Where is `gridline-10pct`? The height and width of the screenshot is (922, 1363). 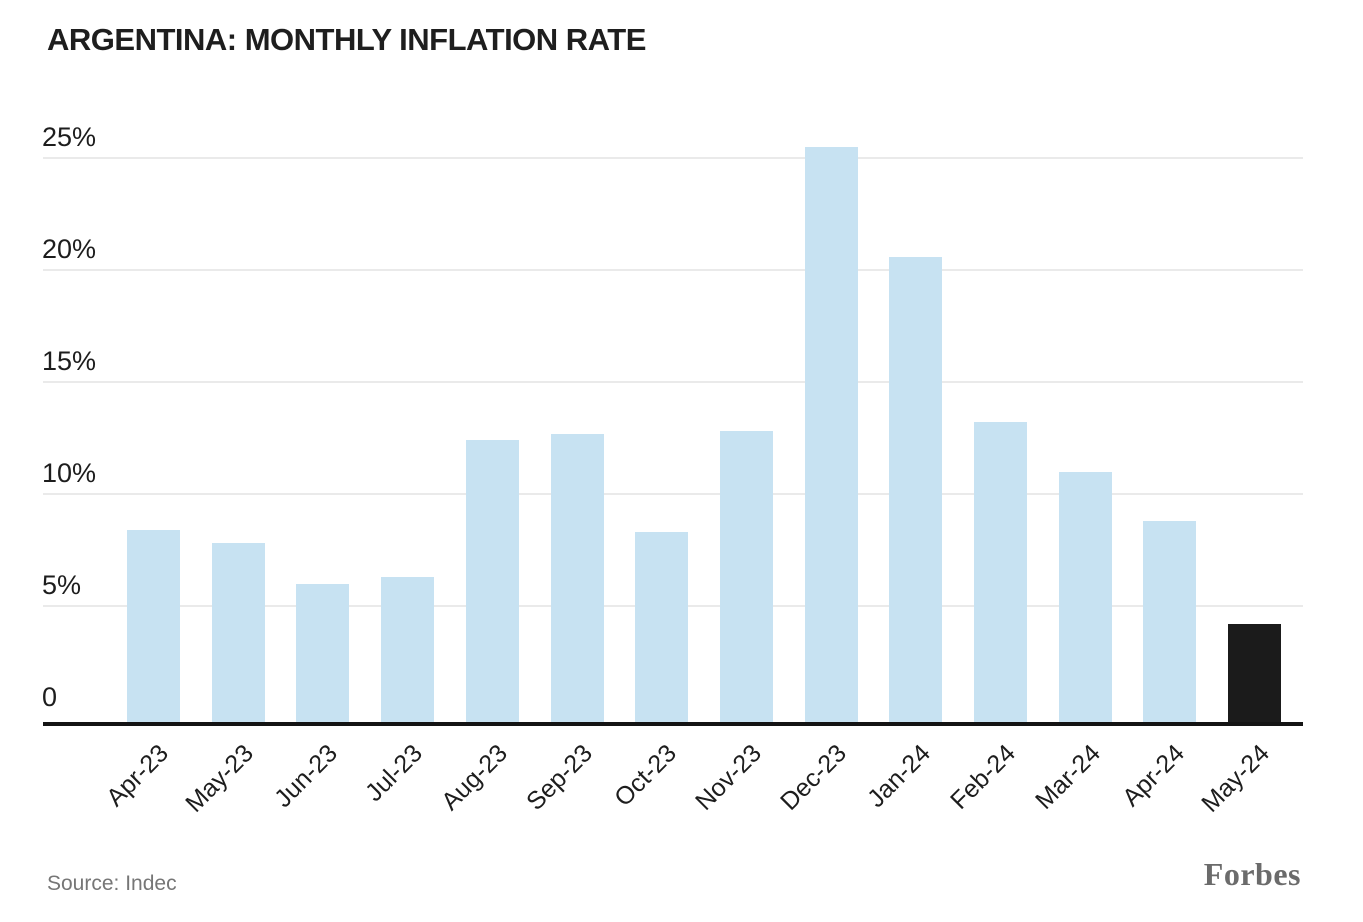
gridline-10pct is located at coordinates (673, 494).